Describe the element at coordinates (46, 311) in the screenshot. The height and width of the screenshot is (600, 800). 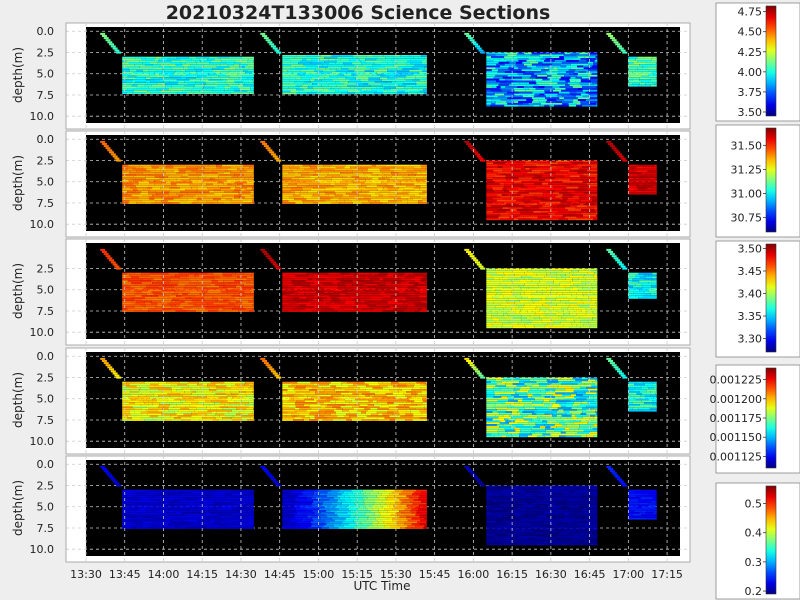
I see `y-tick-label: 7.5` at that location.